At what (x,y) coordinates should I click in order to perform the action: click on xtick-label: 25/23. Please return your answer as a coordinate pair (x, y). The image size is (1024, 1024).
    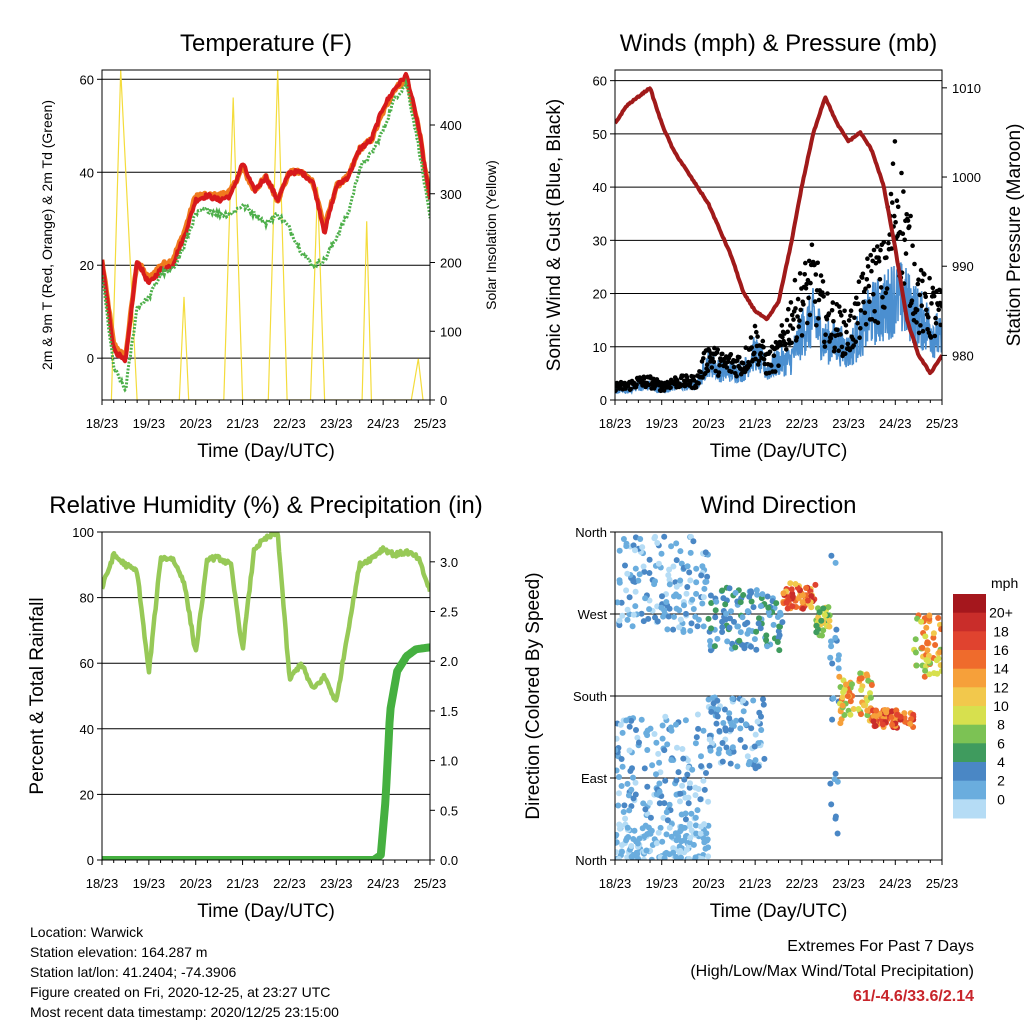
    Looking at the image, I should click on (430, 883).